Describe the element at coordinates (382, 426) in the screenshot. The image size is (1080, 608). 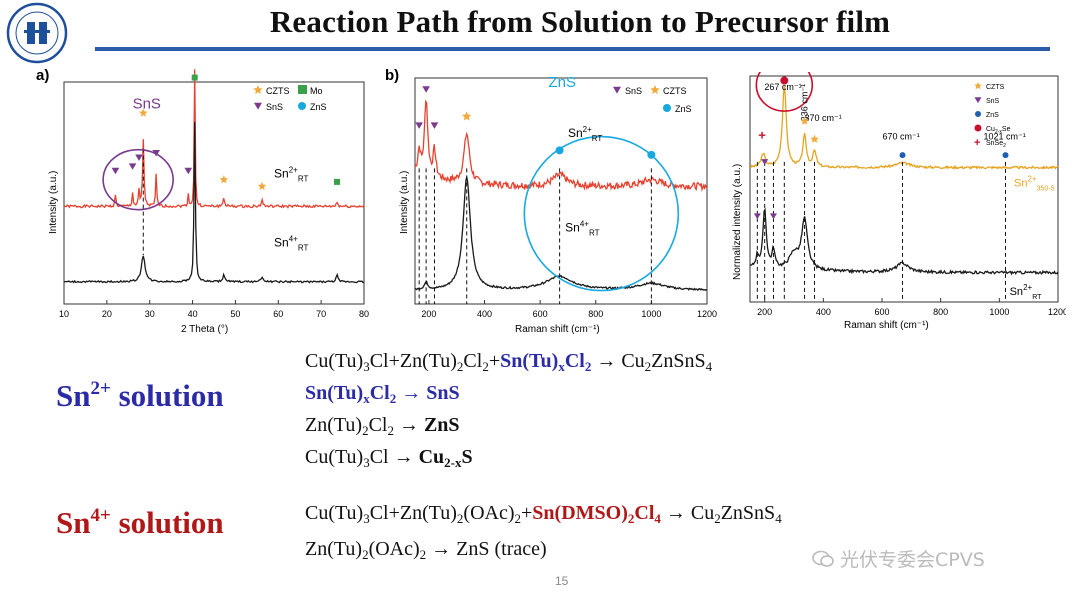
I see `equation-zns: Zn(Tu)2Cl2 → ZnS` at that location.